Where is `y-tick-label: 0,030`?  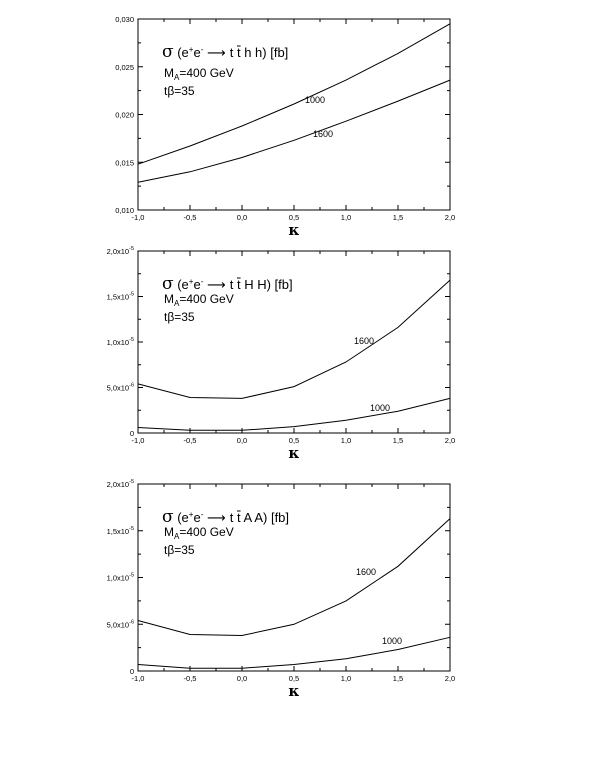
y-tick-label: 0,030 is located at coordinates (124, 19).